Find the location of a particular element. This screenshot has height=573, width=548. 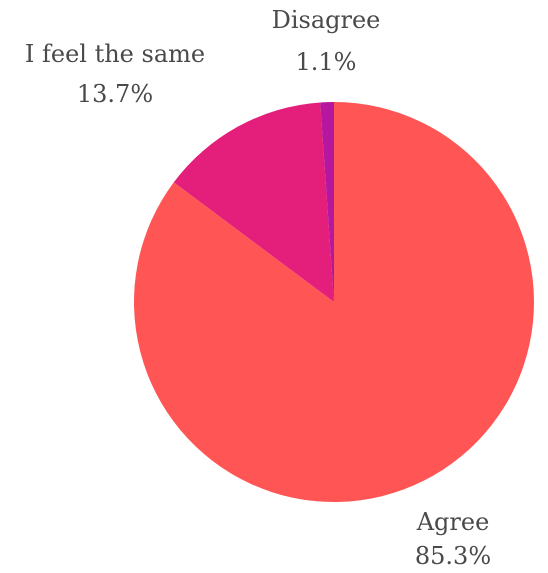

label-agree-value: 85.3% is located at coordinates (453, 556).